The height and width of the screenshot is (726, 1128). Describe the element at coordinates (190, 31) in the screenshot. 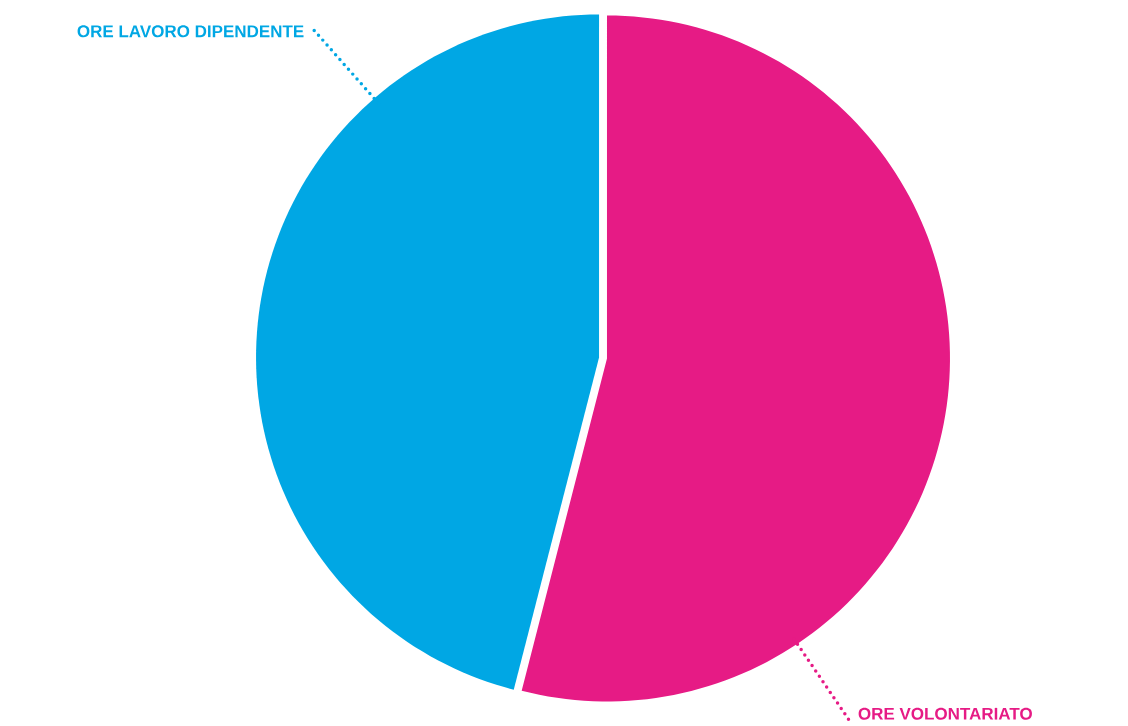

I see `slice-label: ORE LAVORO DIPENDENTE` at that location.